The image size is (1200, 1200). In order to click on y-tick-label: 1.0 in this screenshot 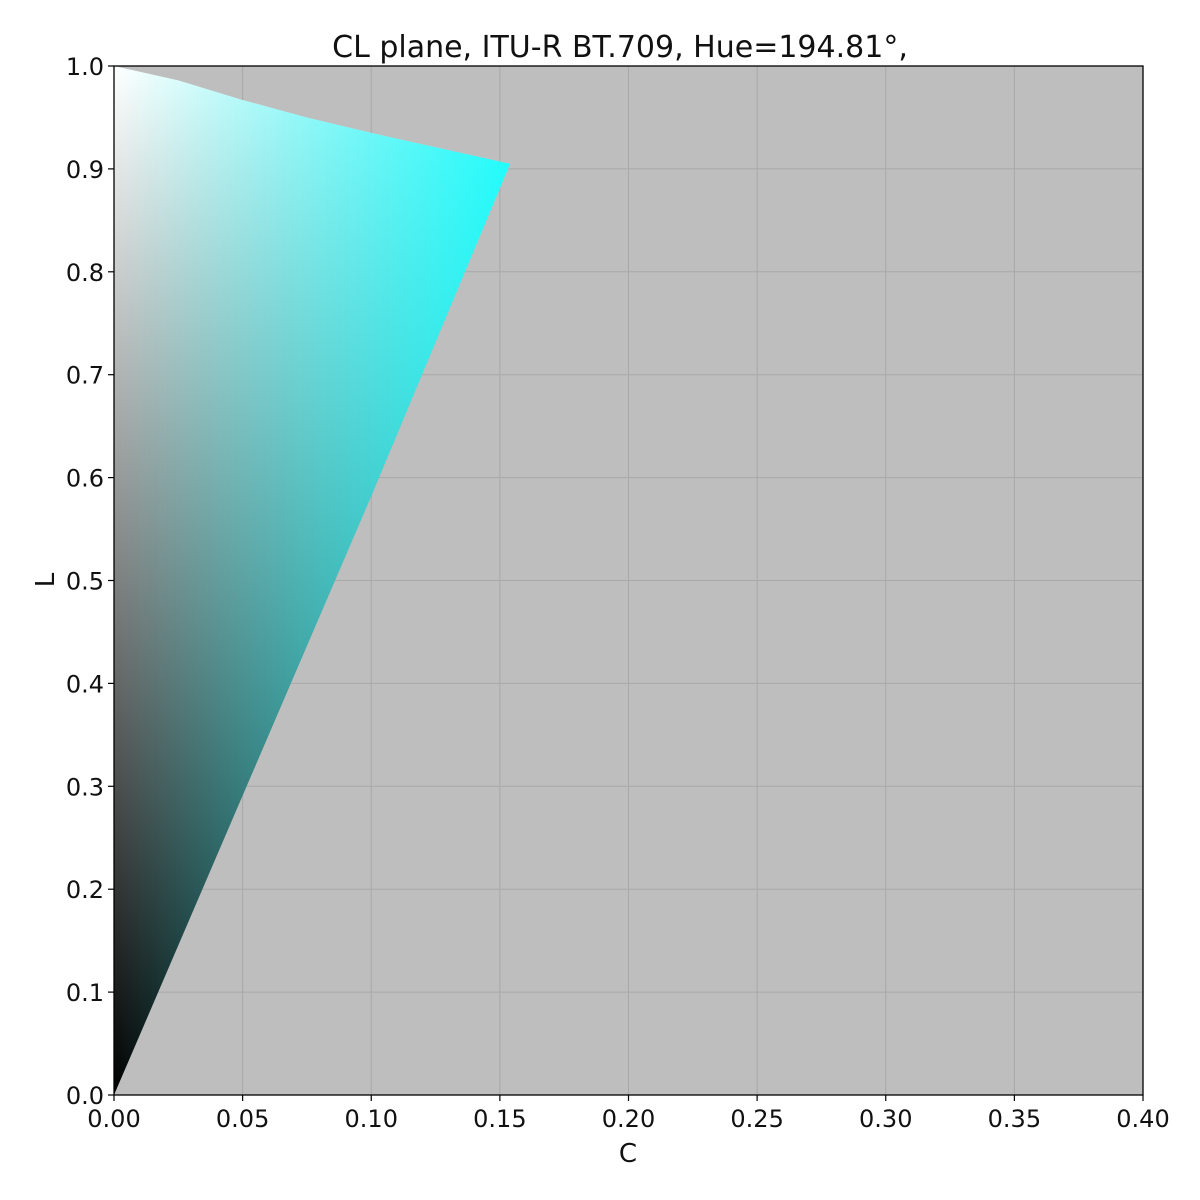, I will do `click(85, 67)`.